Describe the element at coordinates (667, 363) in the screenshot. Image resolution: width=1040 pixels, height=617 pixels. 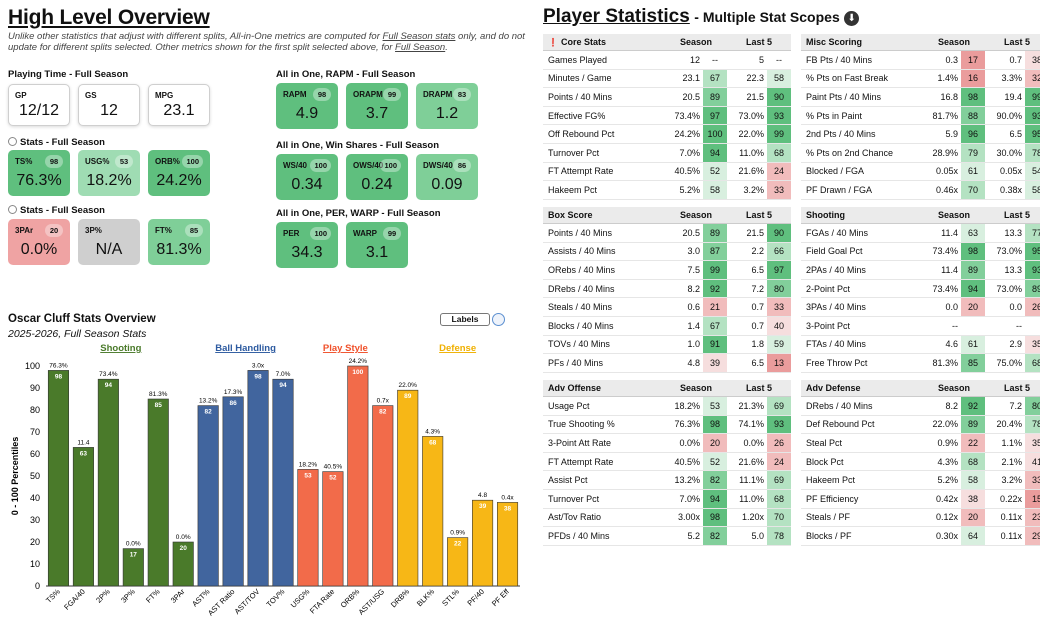
I see `table-row: PFs / 40 Mins 4.8 39 6.5 13` at that location.